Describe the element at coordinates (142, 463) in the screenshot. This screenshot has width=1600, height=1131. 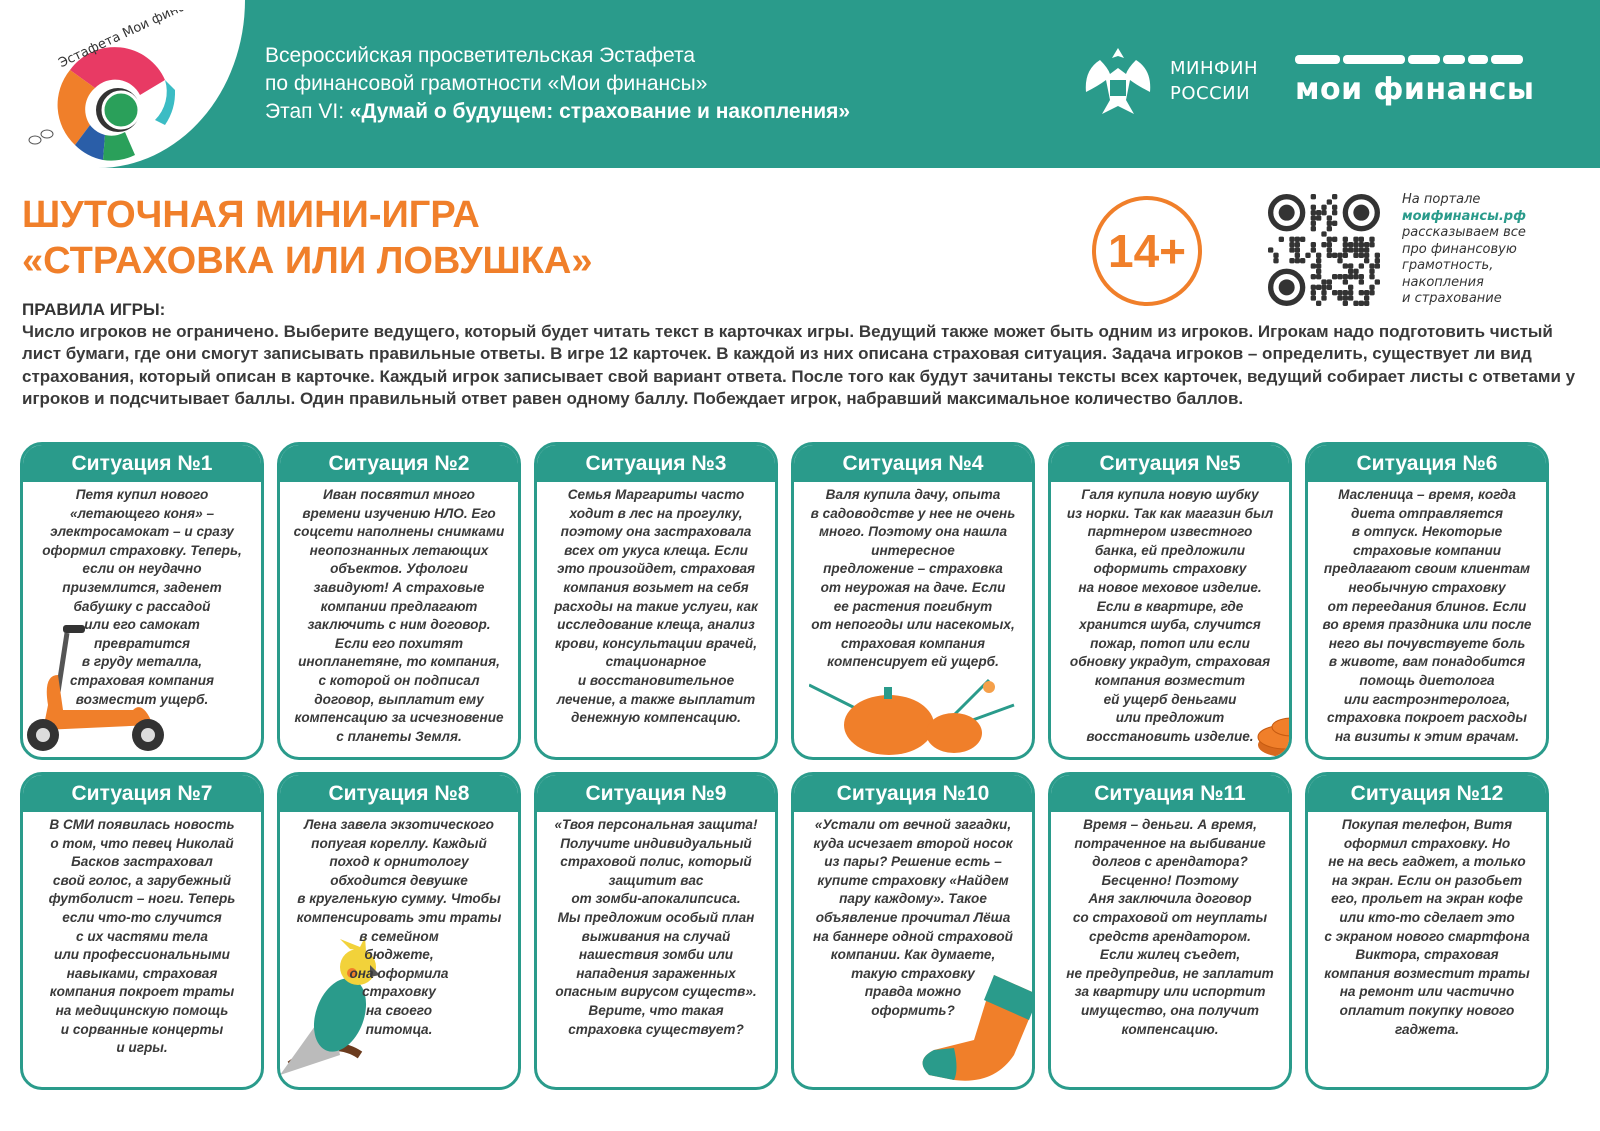
I see `card-title: Ситуация №1` at that location.